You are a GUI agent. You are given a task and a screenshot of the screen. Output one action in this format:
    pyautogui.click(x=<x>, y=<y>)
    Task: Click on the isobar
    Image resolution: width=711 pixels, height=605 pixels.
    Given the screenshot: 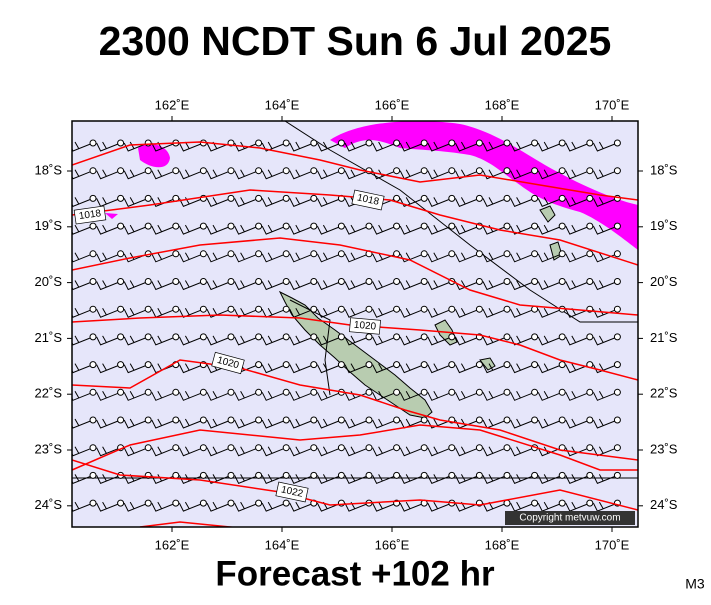 What is the action you would take?
    pyautogui.click(x=355, y=347)
    